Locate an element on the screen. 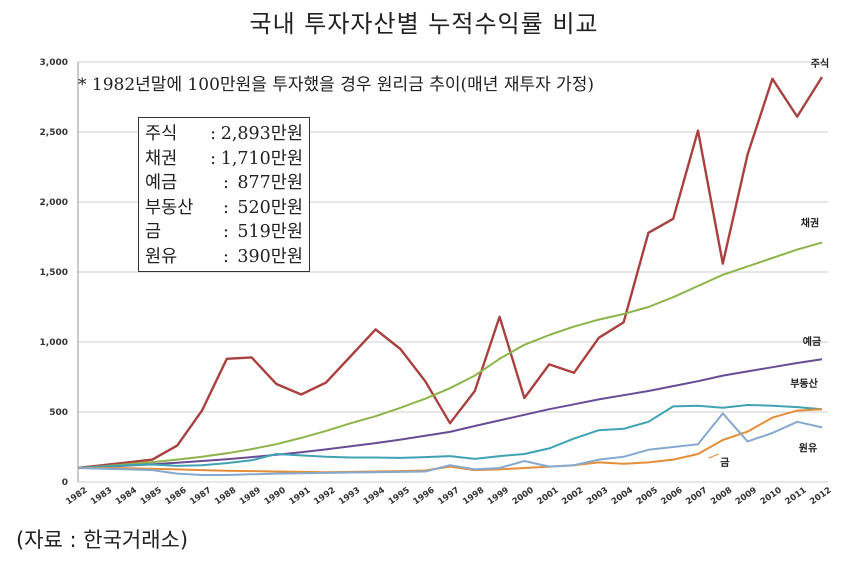  x-tick-label: 2012 is located at coordinates (820, 496).